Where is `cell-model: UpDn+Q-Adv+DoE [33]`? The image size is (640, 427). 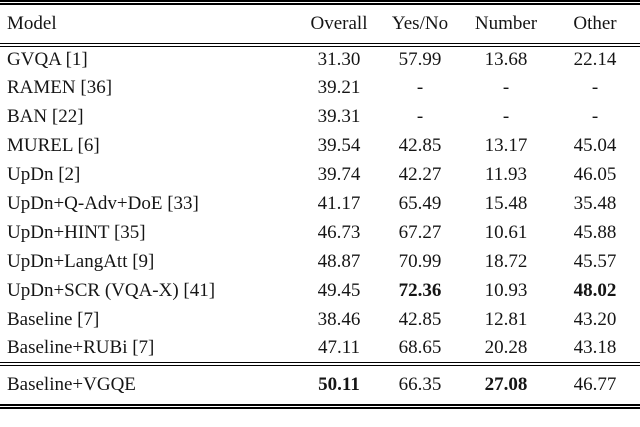
cell-model: UpDn+Q-Adv+DoE [33] is located at coordinates (103, 203).